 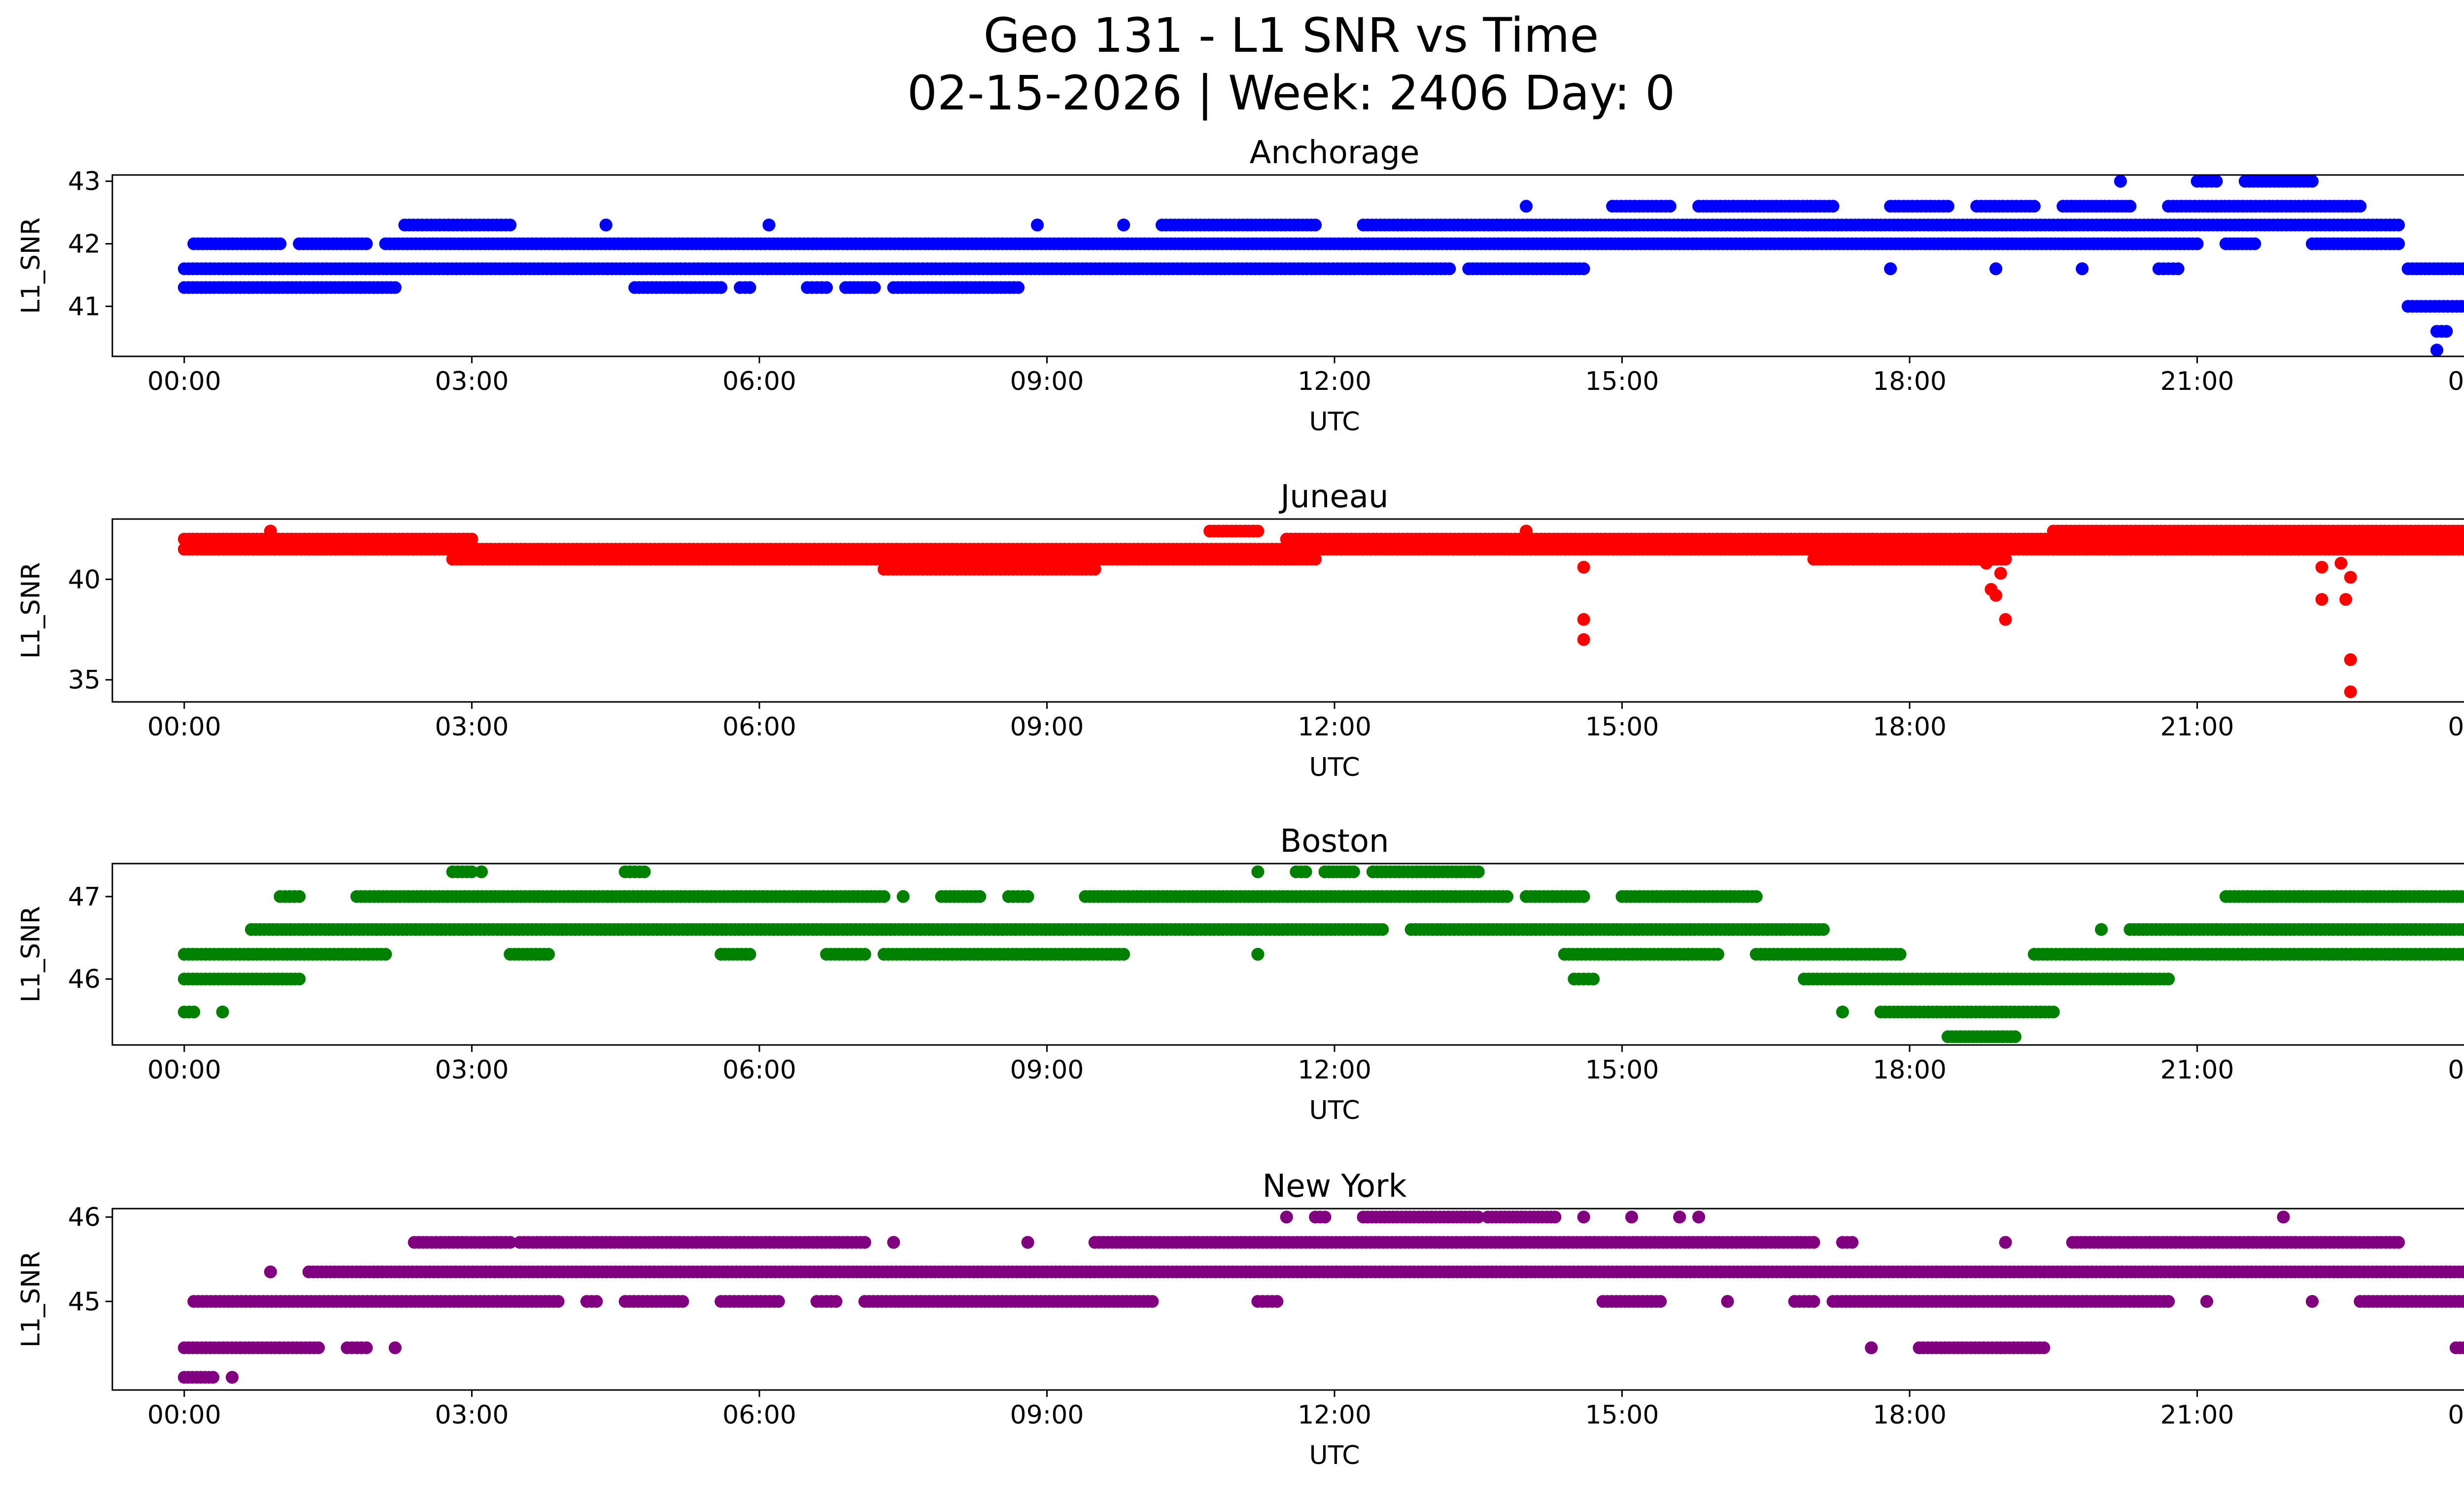 What do you see at coordinates (1334, 1186) in the screenshot?
I see `subplot-title: New York` at bounding box center [1334, 1186].